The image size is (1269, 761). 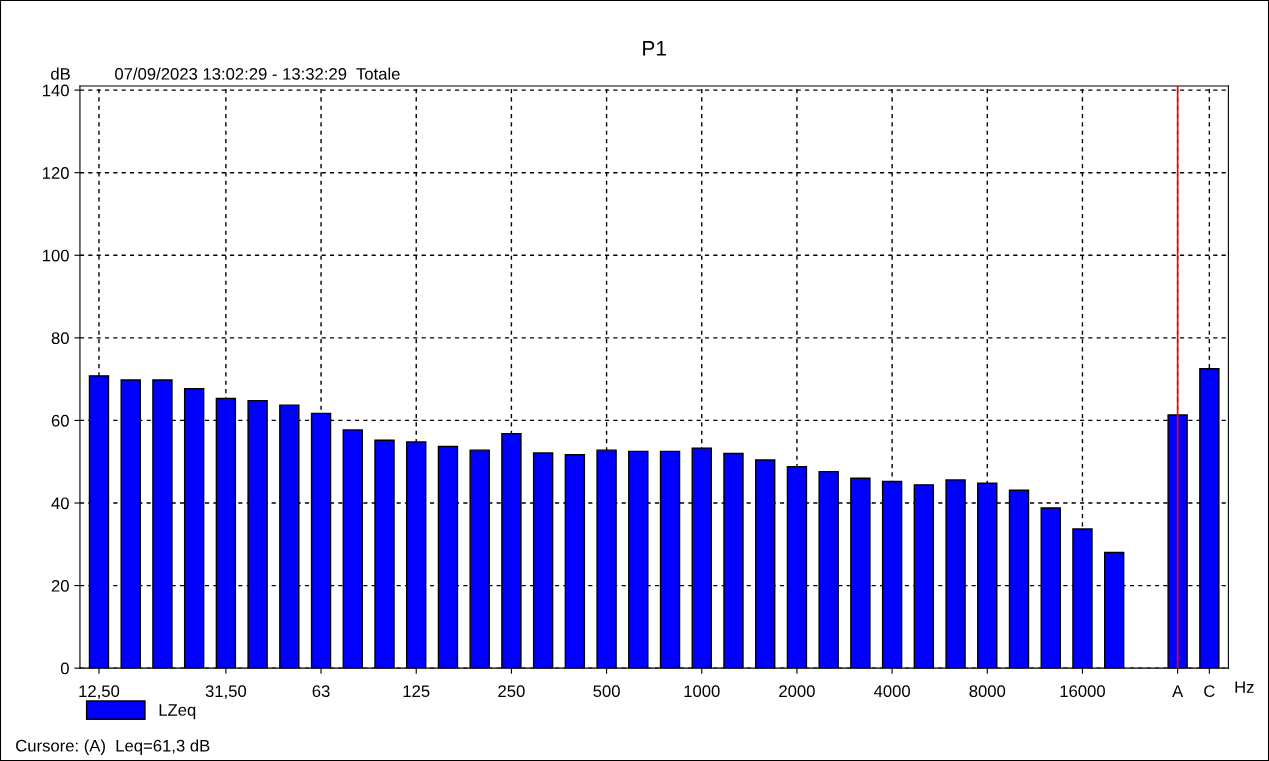 What do you see at coordinates (60, 420) in the screenshot?
I see `y-tick-label: 60` at bounding box center [60, 420].